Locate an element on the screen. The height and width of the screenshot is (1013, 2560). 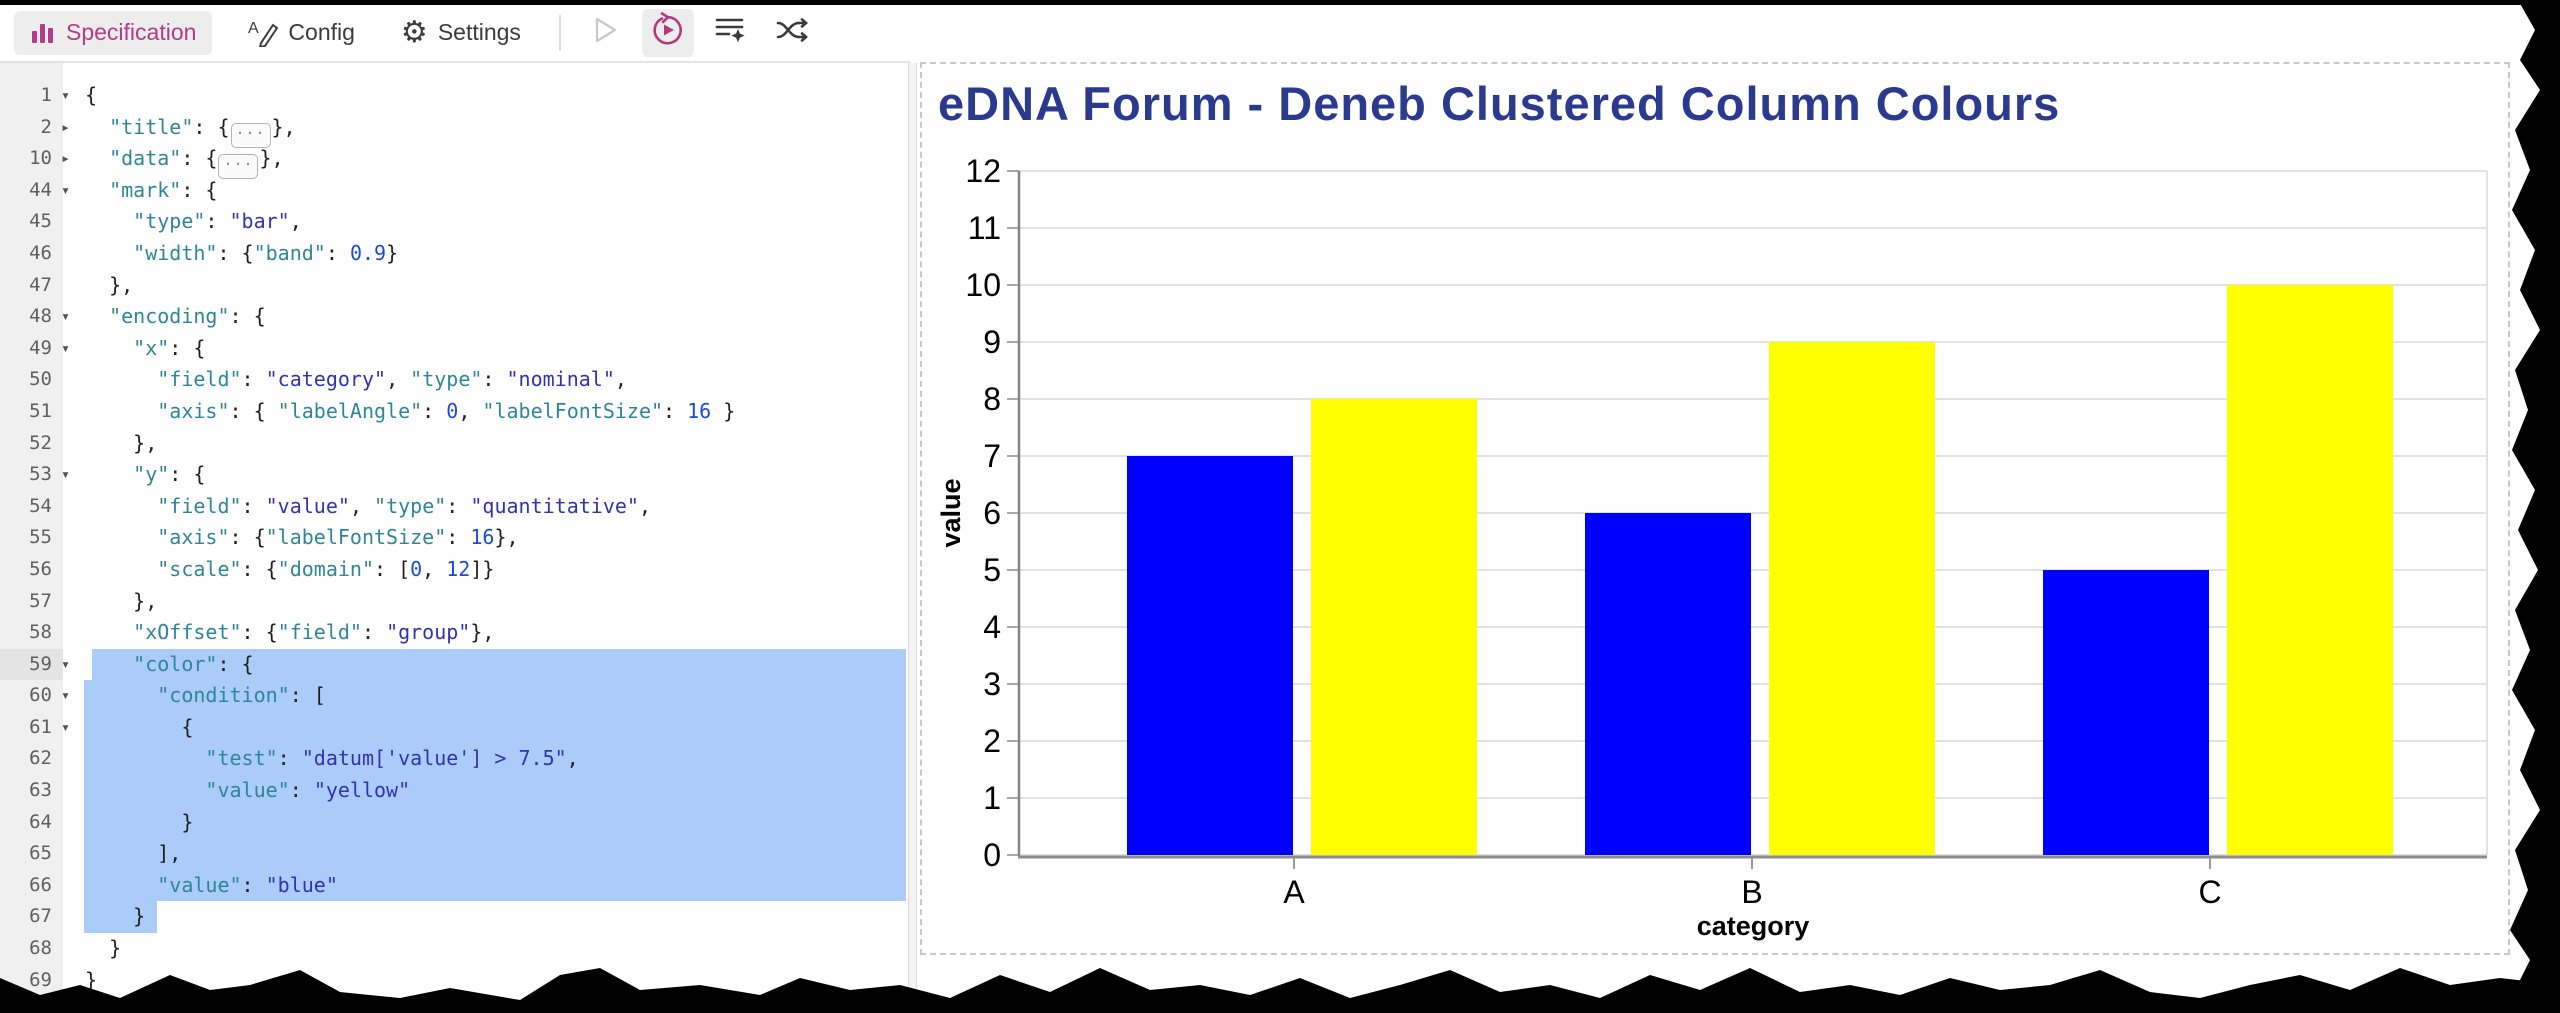
line-number: 65 is located at coordinates (40, 853).